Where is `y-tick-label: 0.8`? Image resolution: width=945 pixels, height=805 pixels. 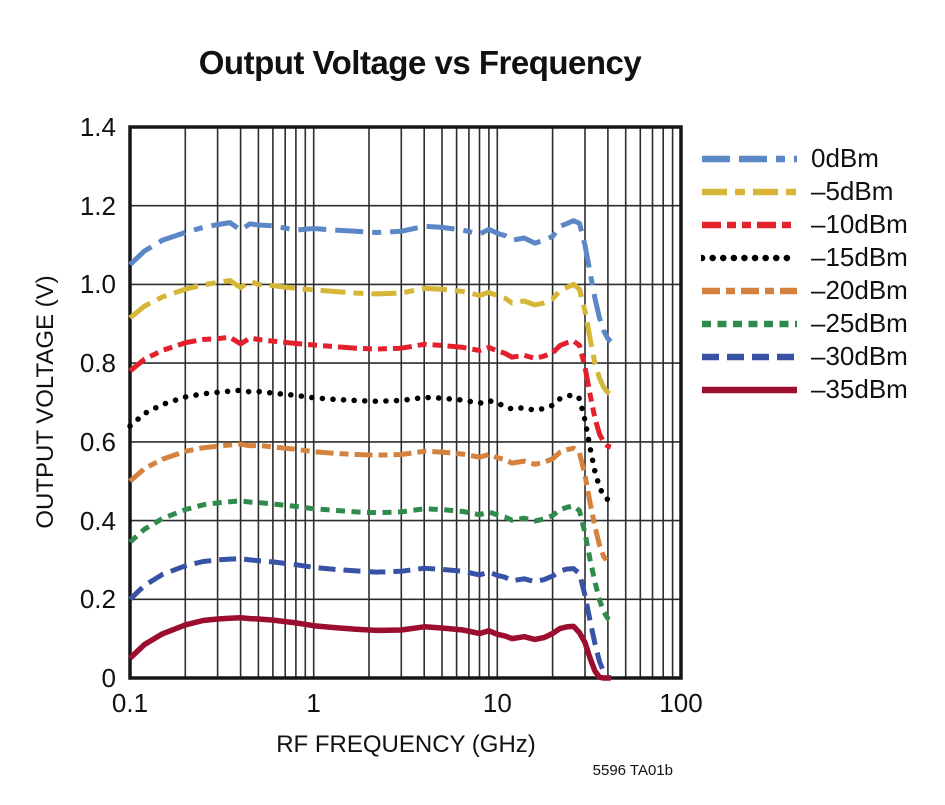
y-tick-label: 0.8 is located at coordinates (97, 363).